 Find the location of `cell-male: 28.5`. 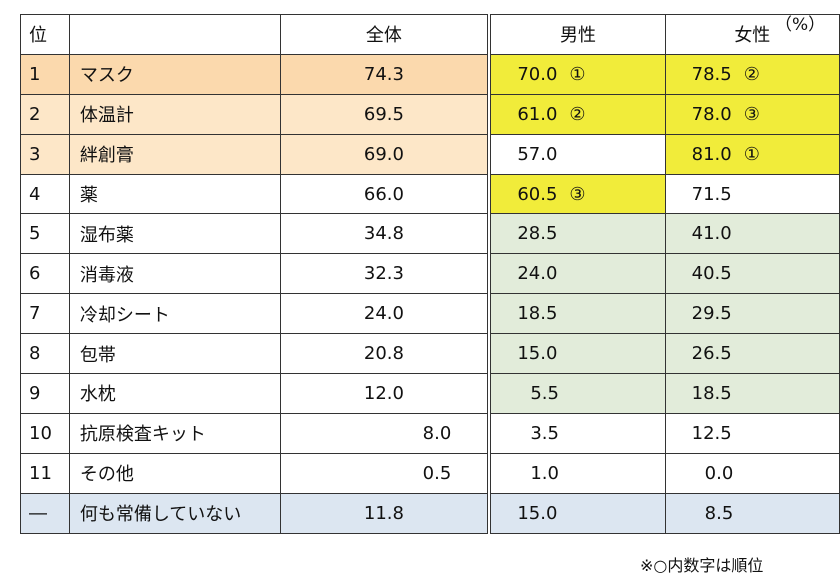

cell-male: 28.5 is located at coordinates (576, 234).